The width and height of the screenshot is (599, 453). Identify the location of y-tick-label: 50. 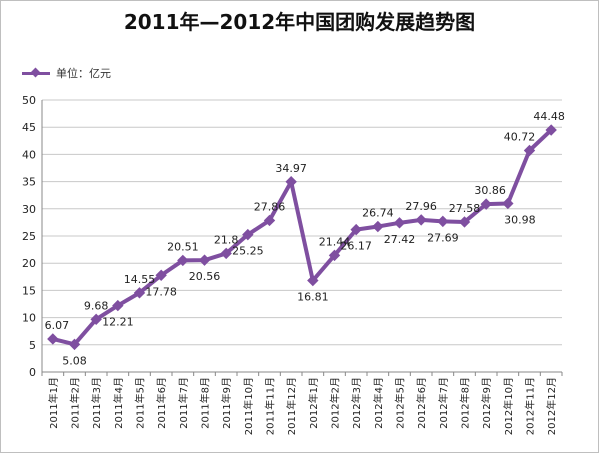
(29, 100).